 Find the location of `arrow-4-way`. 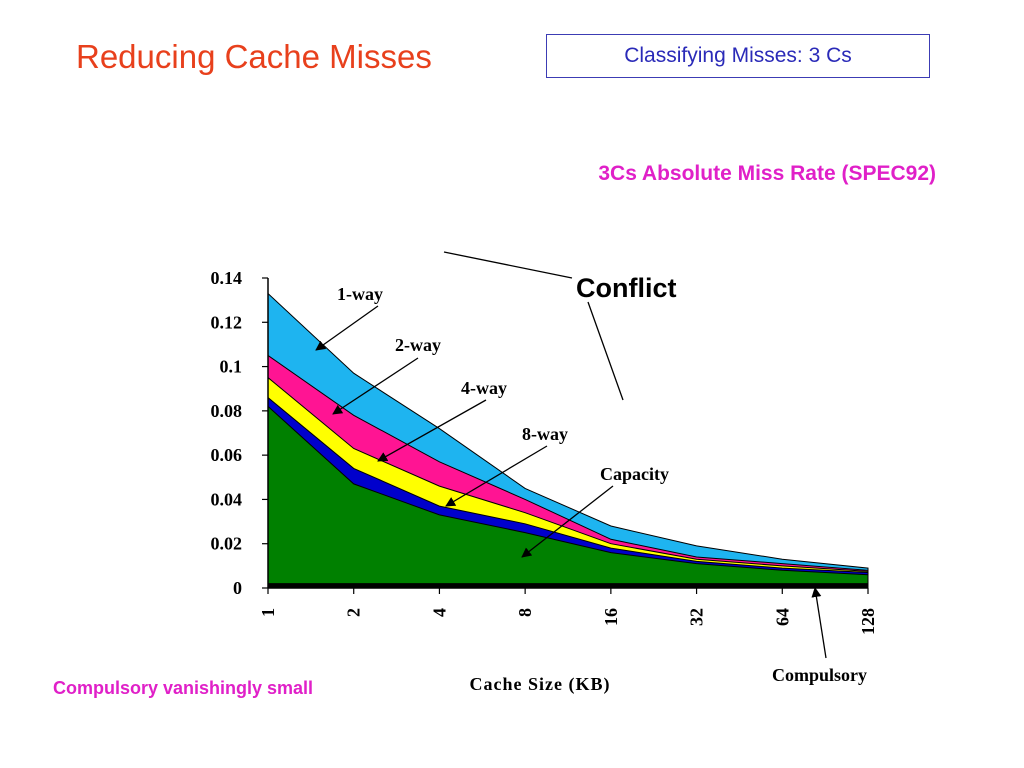

arrow-4-way is located at coordinates (432, 430).